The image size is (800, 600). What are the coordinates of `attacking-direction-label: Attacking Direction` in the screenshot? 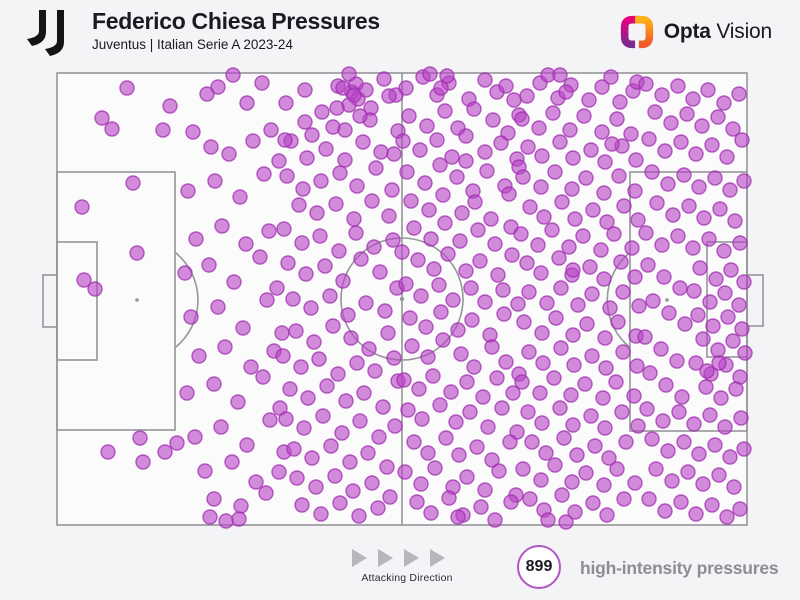 It's located at (407, 578).